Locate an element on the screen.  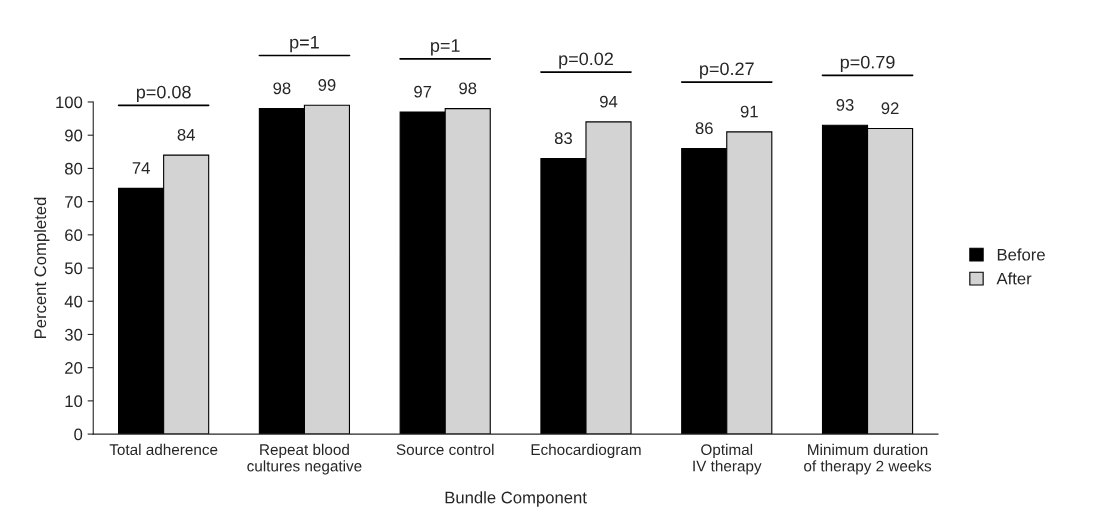
annotation: p=0.08 is located at coordinates (163, 93).